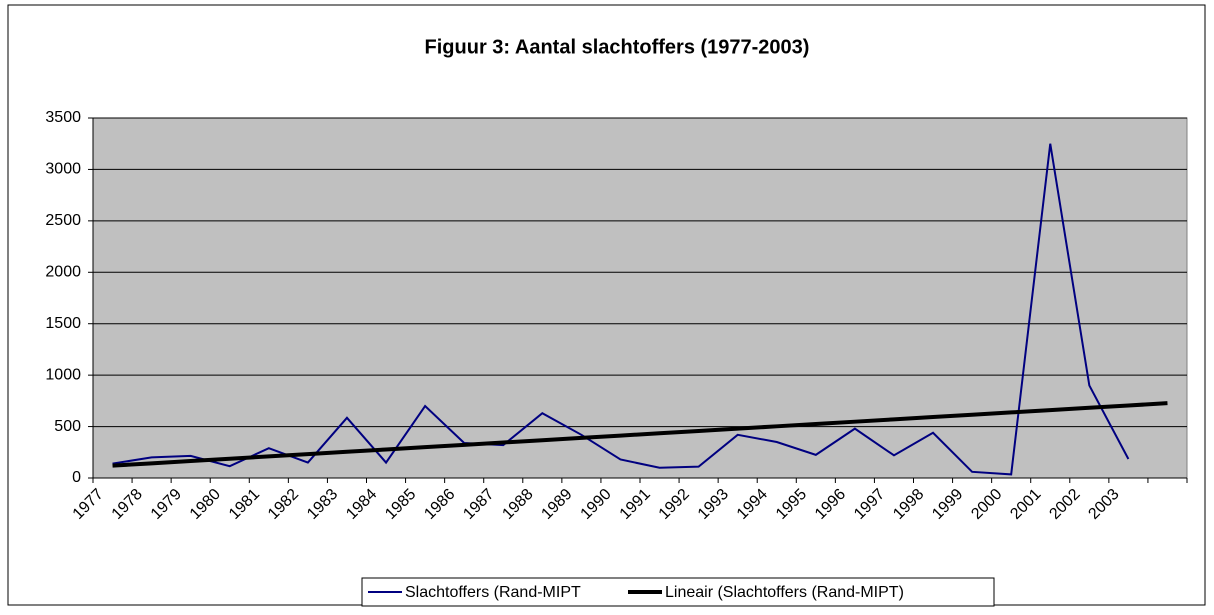 Image resolution: width=1214 pixels, height=615 pixels. Describe the element at coordinates (63, 220) in the screenshot. I see `y-tick-label: 2500` at that location.